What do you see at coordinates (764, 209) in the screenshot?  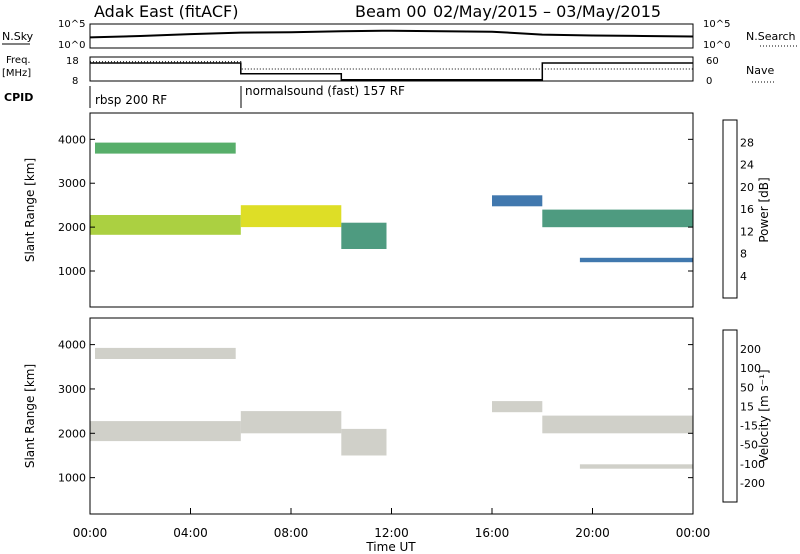 I see `power-colorbar-label: Power [dB]` at bounding box center [764, 209].